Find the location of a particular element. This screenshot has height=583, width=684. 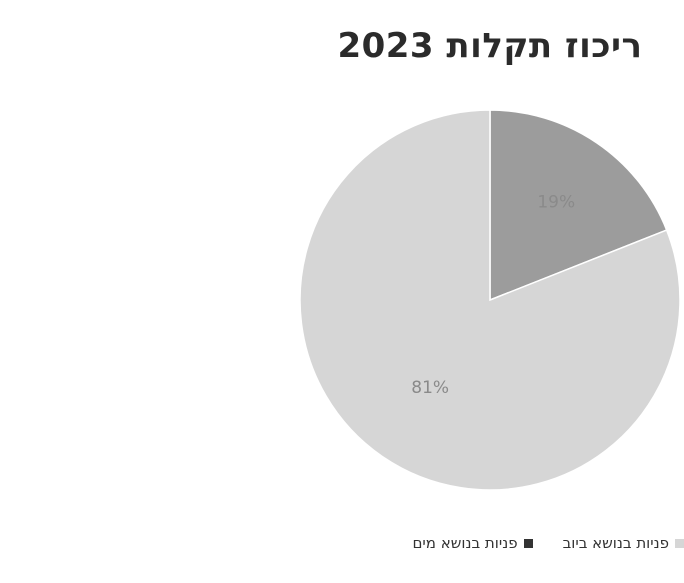

pie-slice-water is located at coordinates (578, 205).